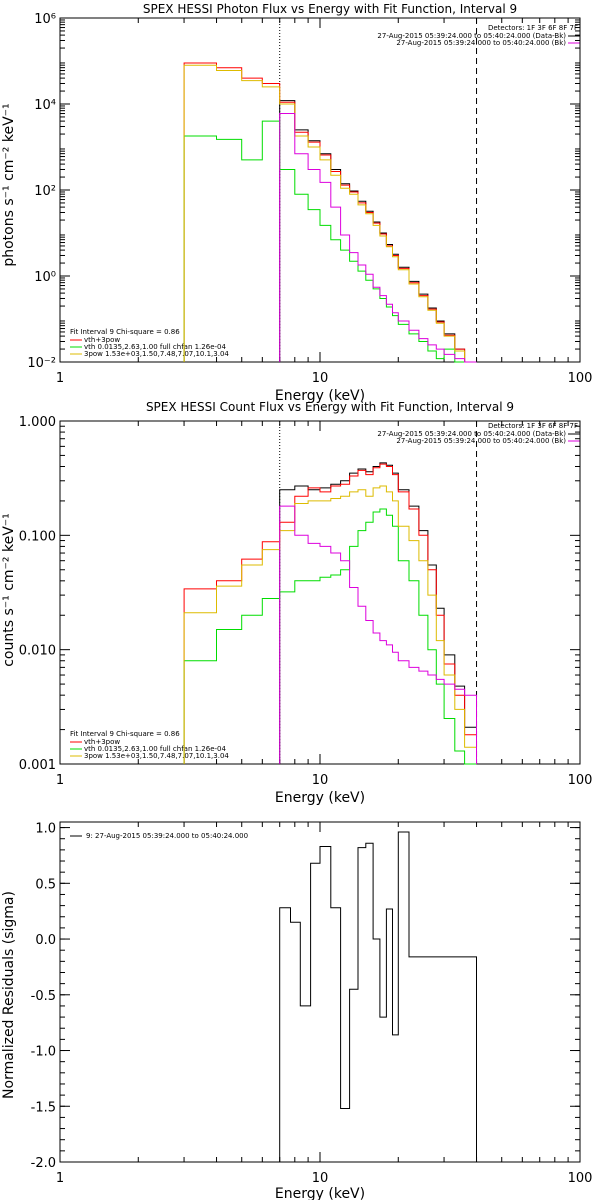 The image size is (600, 1200). What do you see at coordinates (533, 426) in the screenshot?
I see `panel2-info-0: Detectors: 1F 3F 6F 8F 7F` at bounding box center [533, 426].